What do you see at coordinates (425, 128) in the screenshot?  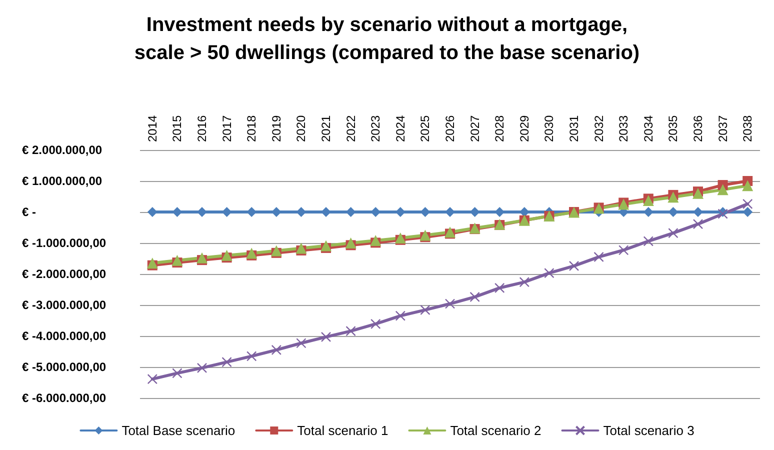 I see `x-tick-label: 2025` at bounding box center [425, 128].